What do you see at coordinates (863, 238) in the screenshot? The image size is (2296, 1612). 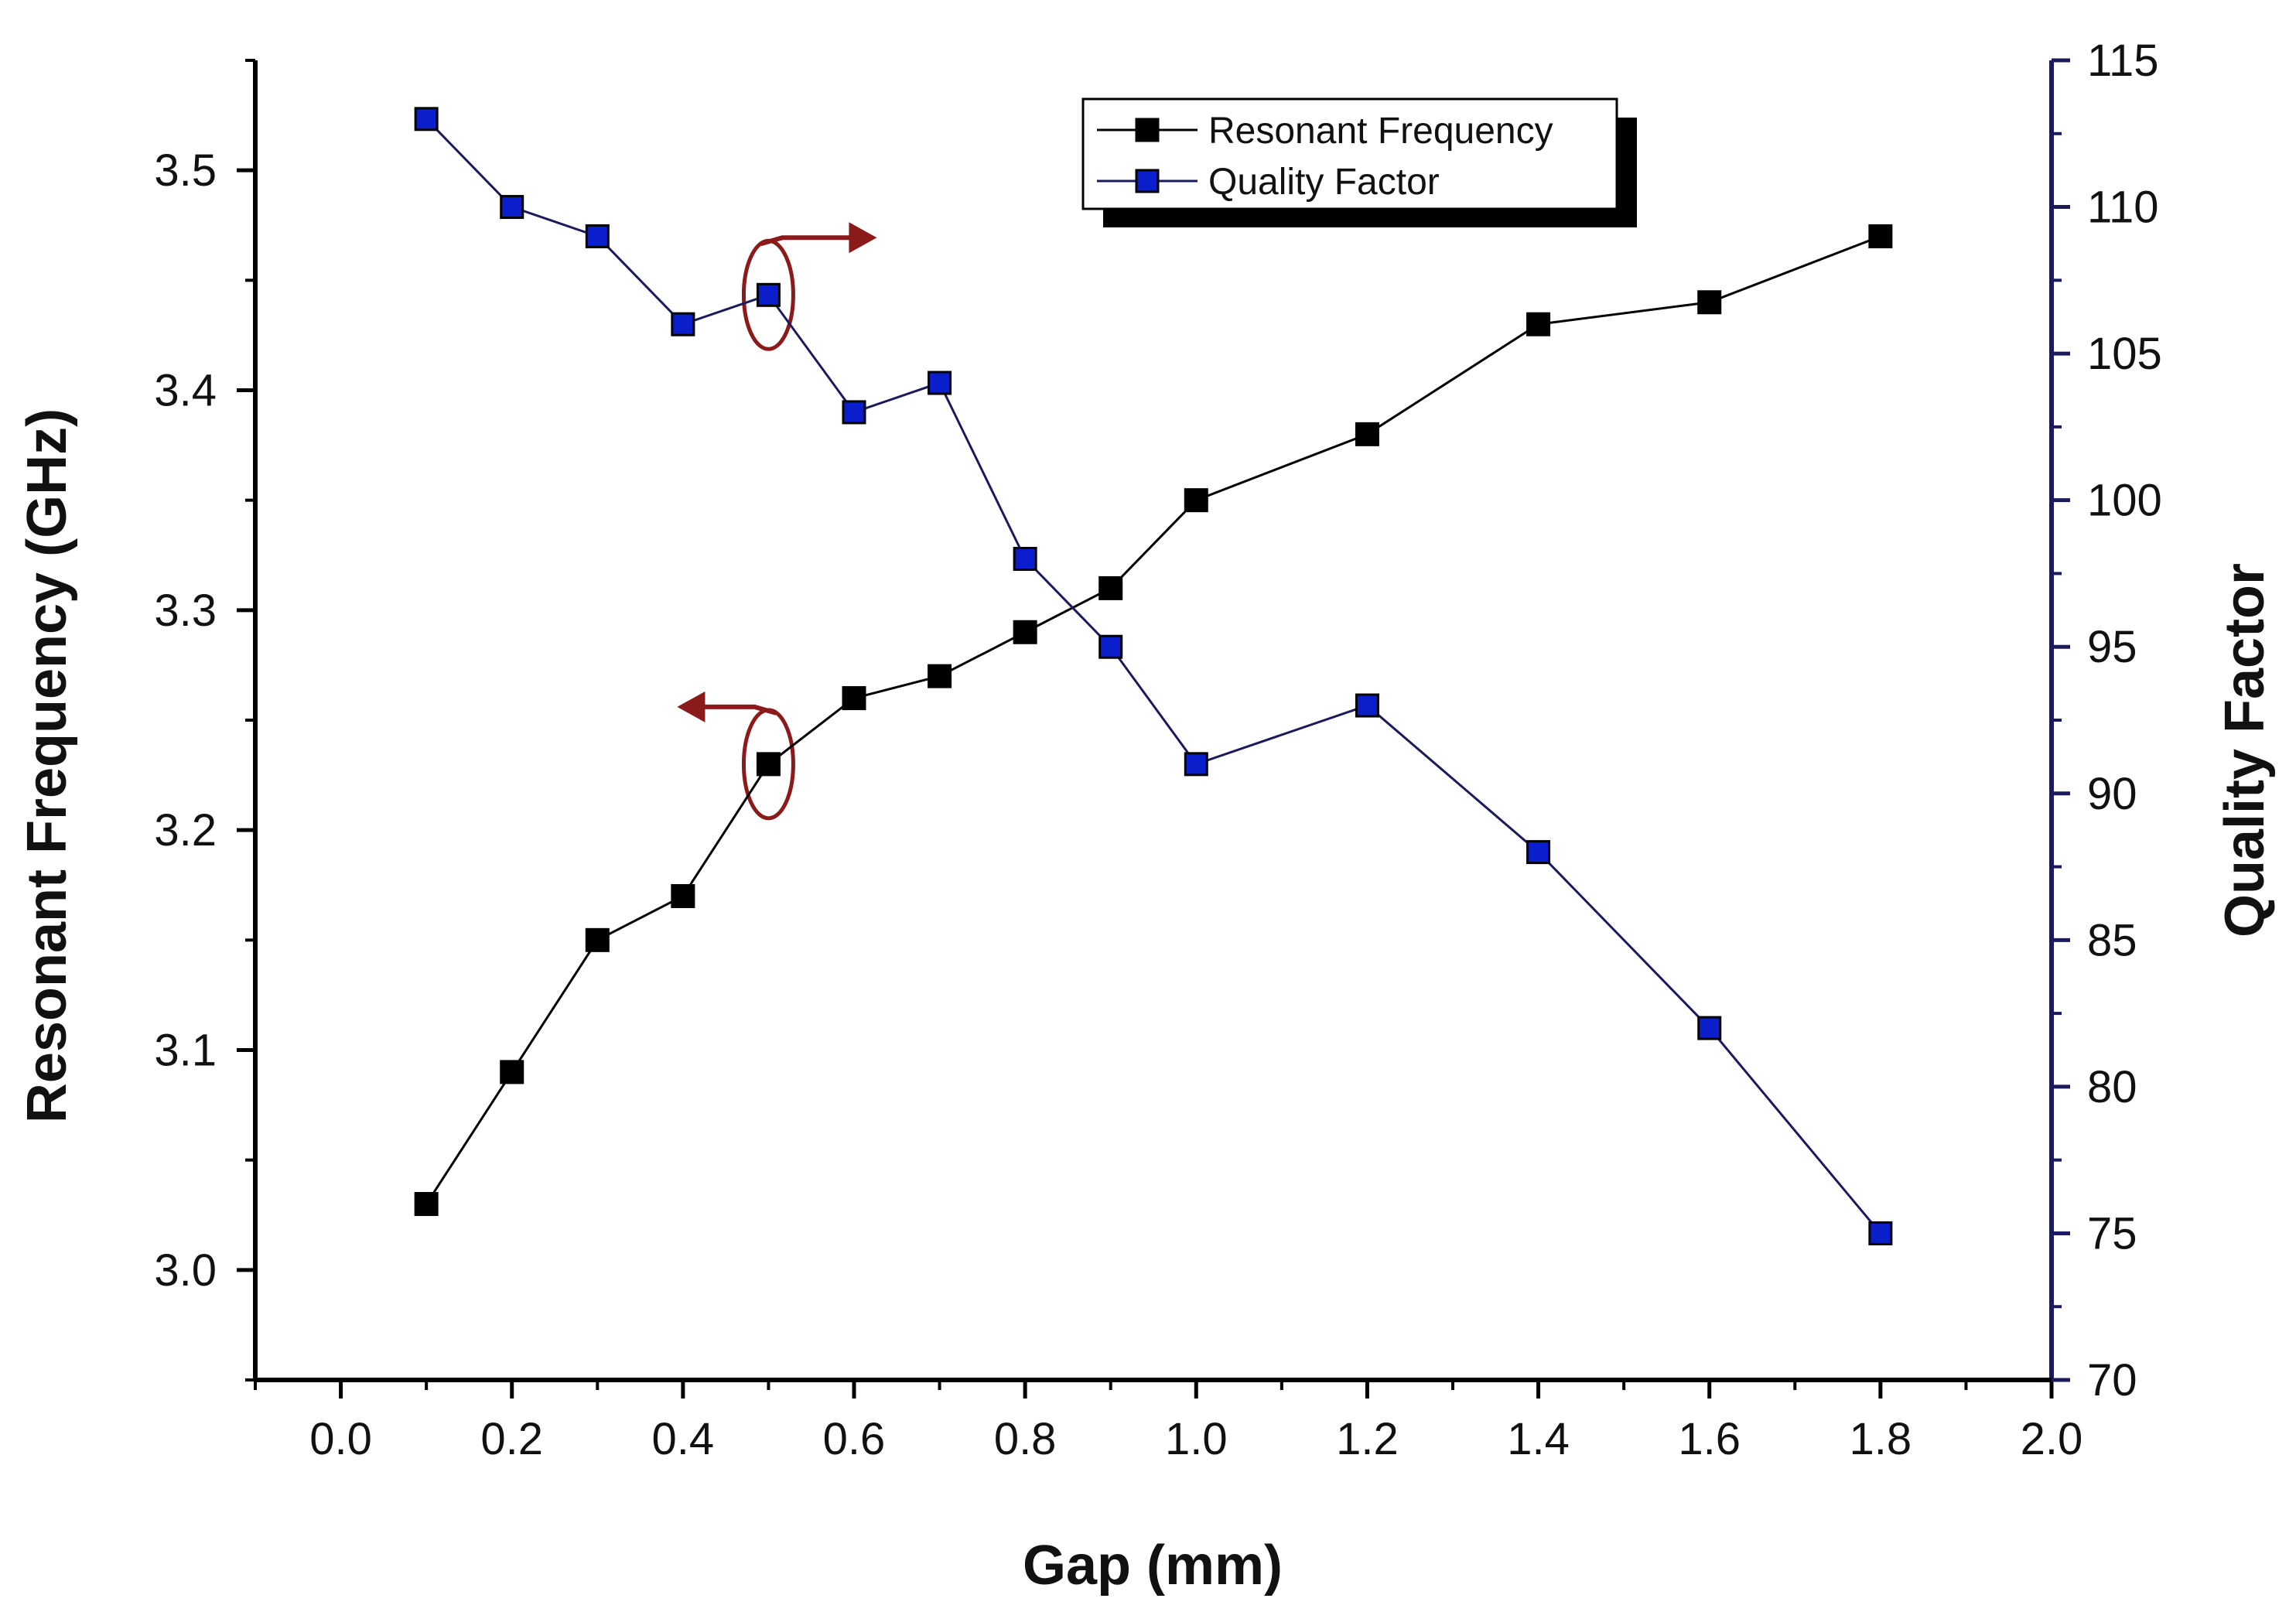 I see `annotation-arrowhead-right` at bounding box center [863, 238].